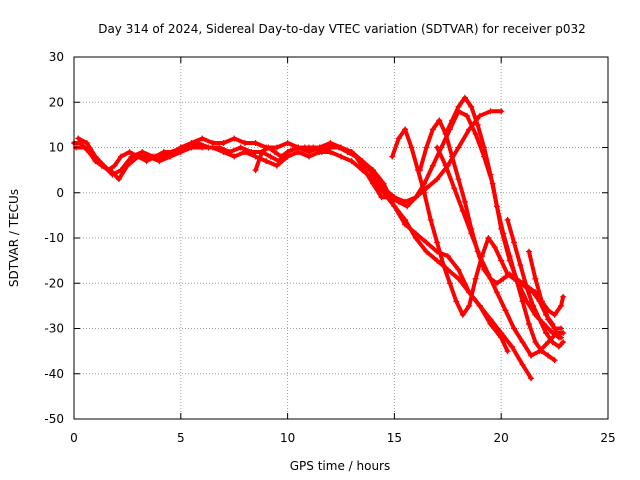 The width and height of the screenshot is (640, 480). What do you see at coordinates (56, 57) in the screenshot?
I see `y-tick-label: 30` at bounding box center [56, 57].